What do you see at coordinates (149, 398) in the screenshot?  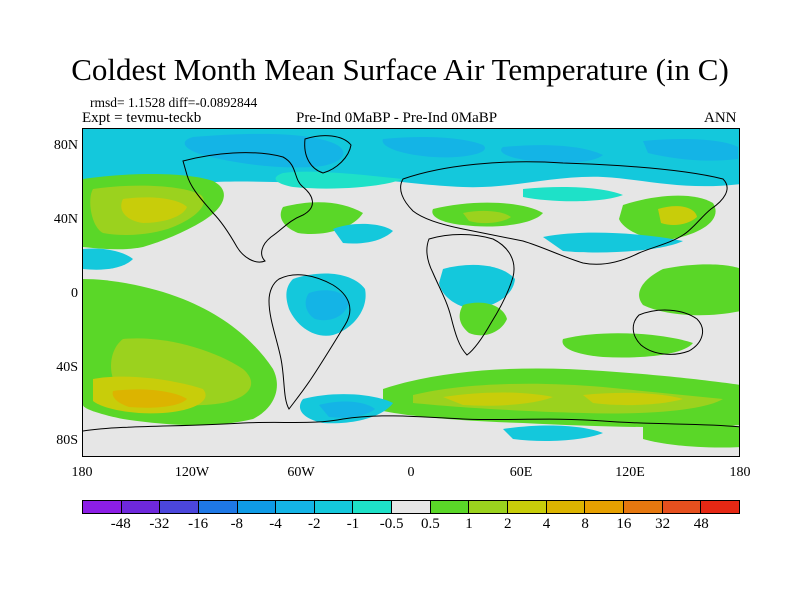 I see `south-pacific-orange` at bounding box center [149, 398].